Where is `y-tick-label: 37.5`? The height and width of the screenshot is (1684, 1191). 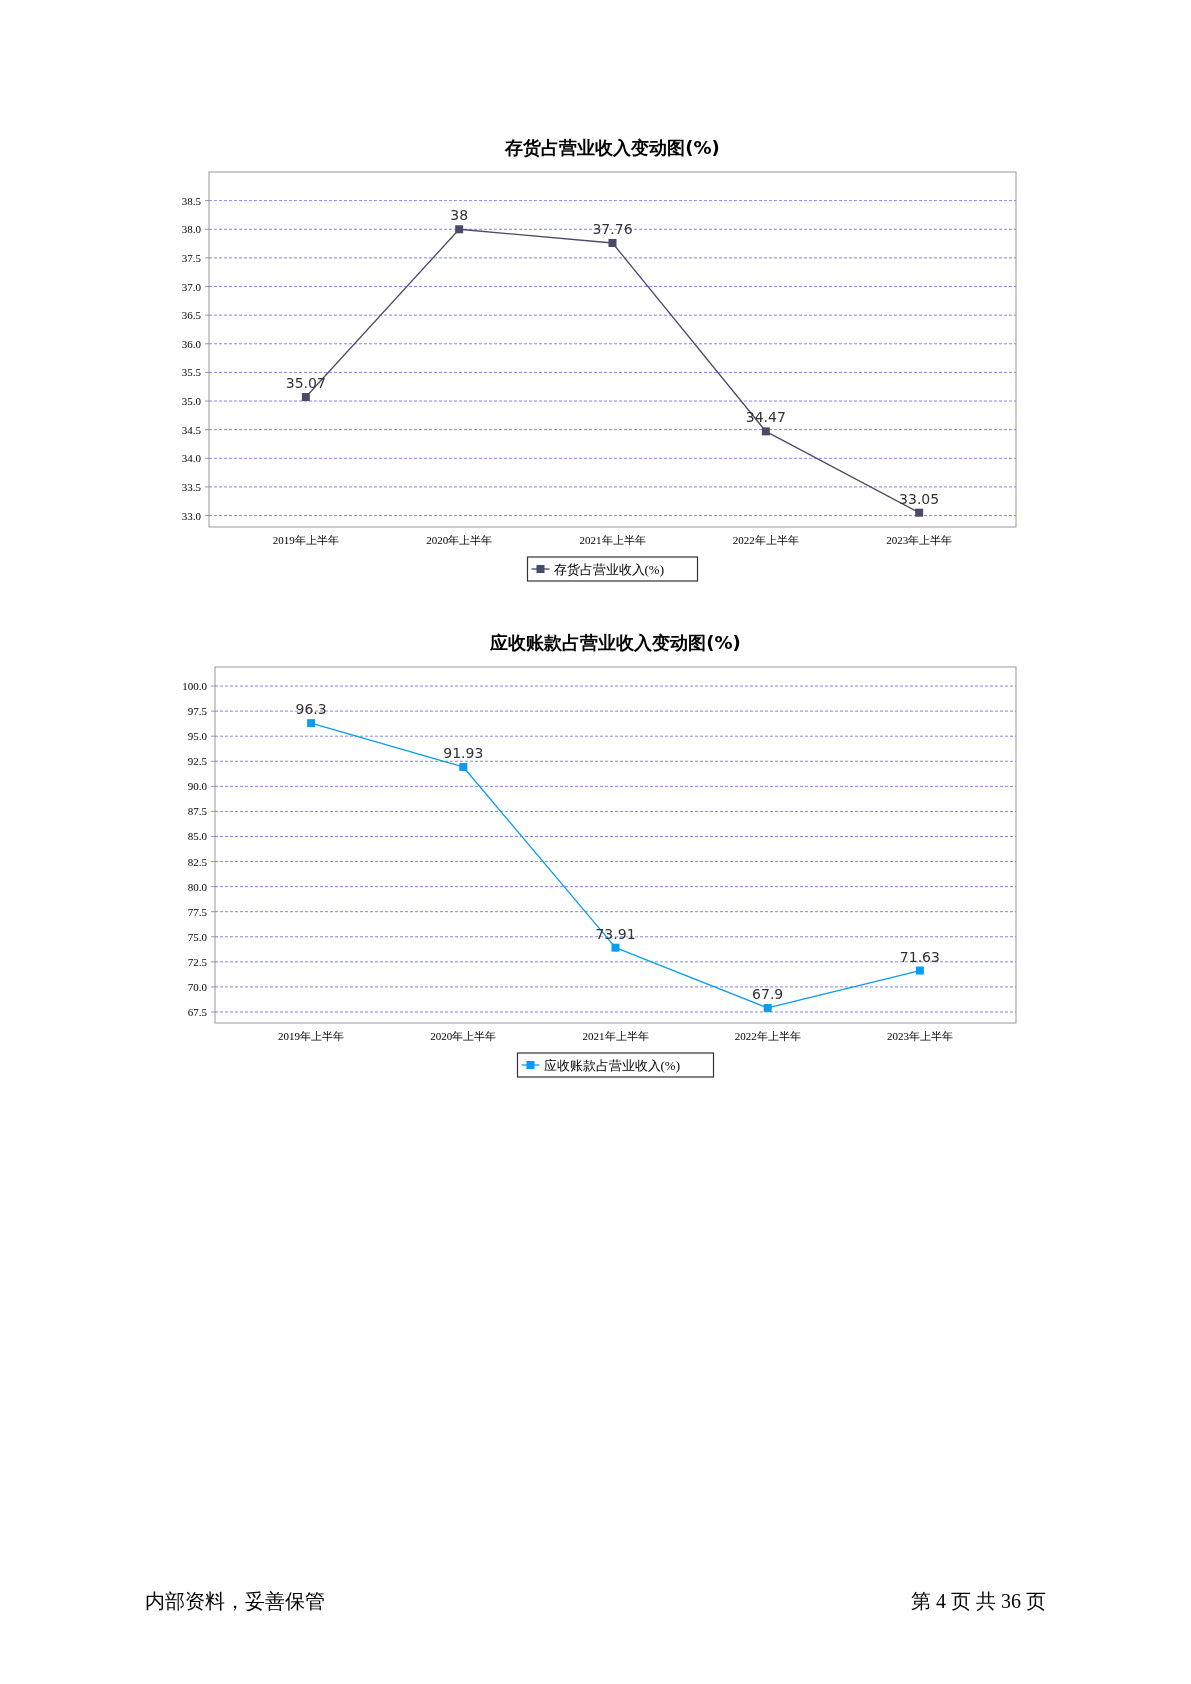 y-tick-label: 37.5 is located at coordinates (191, 257).